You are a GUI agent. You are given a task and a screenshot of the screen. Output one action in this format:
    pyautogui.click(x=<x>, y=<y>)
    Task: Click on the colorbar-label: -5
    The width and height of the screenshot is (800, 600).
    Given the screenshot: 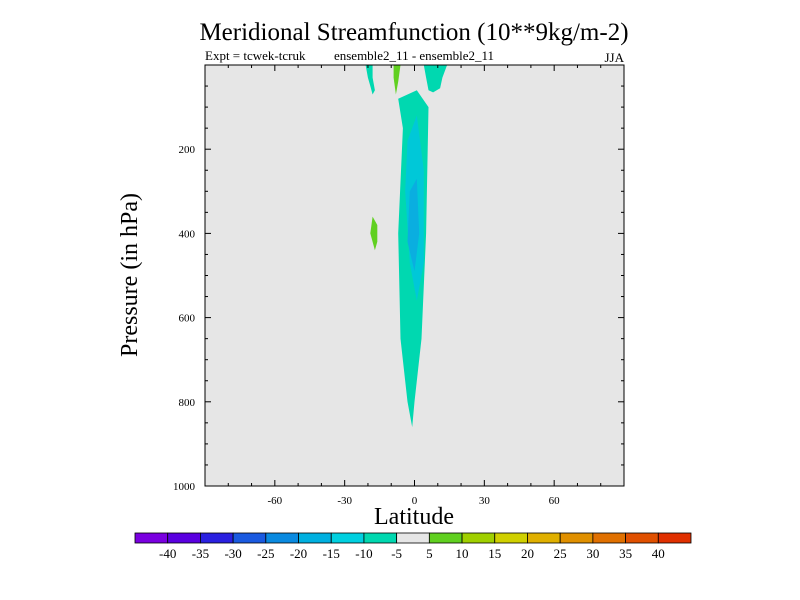 What is the action you would take?
    pyautogui.click(x=396, y=553)
    